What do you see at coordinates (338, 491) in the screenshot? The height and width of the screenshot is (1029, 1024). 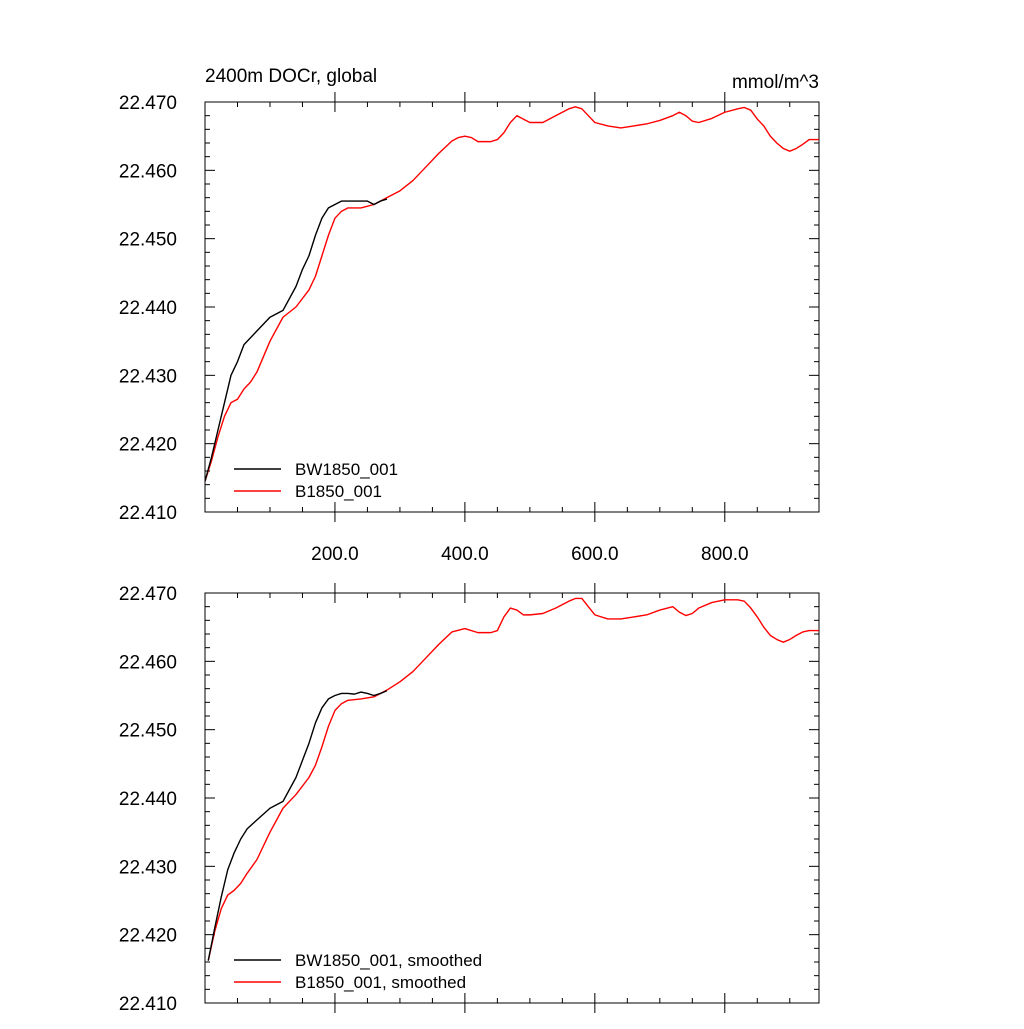 I see `legend-entry: B1850_001` at bounding box center [338, 491].